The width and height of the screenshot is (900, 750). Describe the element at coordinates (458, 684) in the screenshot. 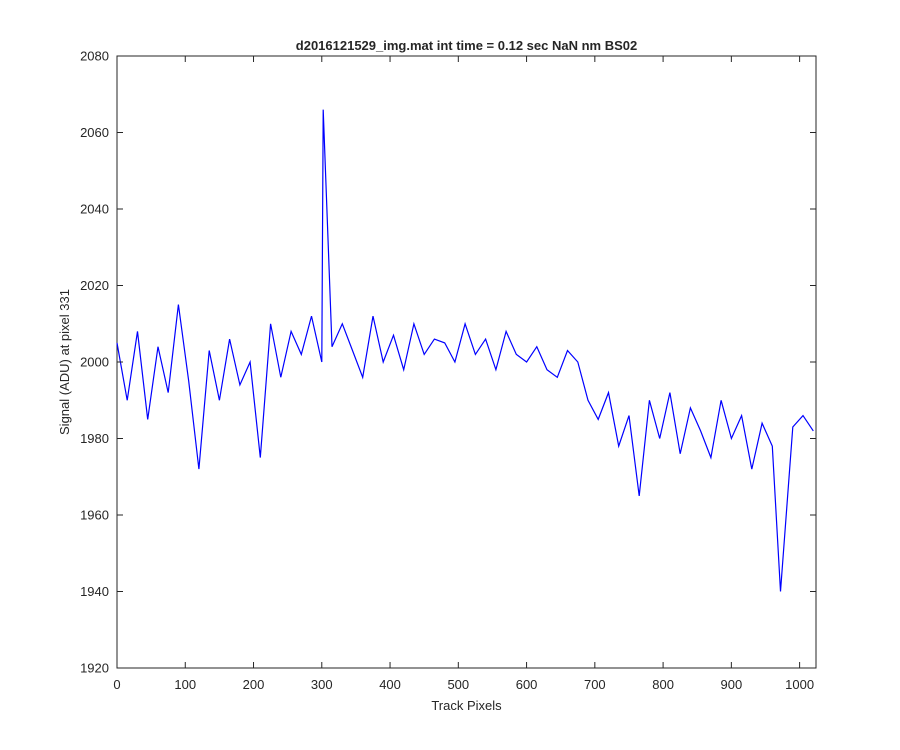

I see `x-tick-label: 500` at that location.